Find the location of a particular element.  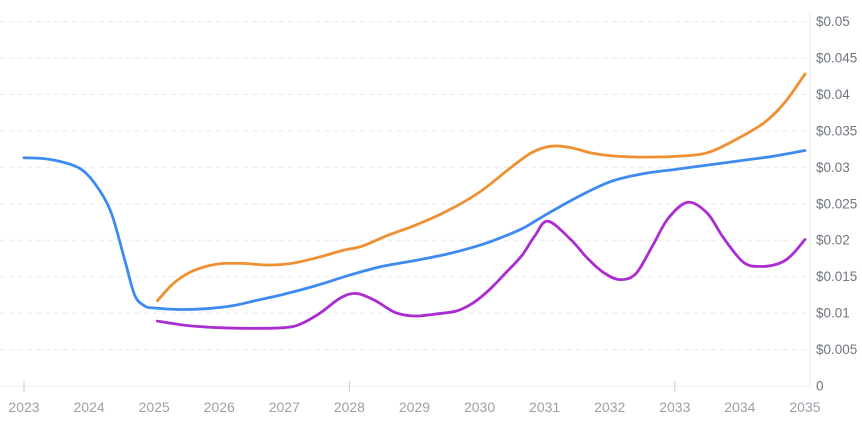

x-axis-tick-label: 2030 is located at coordinates (479, 407).